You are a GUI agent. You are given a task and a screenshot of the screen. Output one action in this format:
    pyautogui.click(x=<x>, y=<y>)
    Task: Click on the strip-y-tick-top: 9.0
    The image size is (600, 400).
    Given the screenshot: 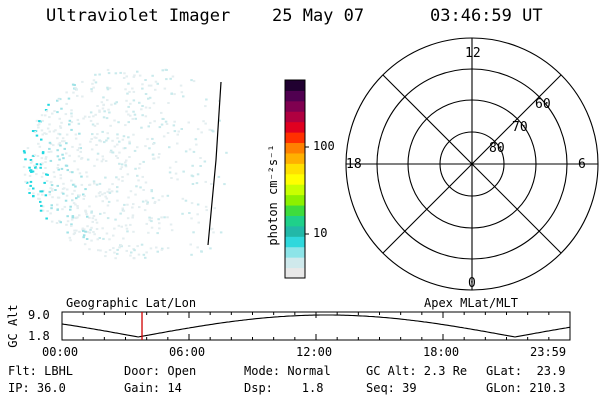 What is the action you would take?
    pyautogui.click(x=39, y=315)
    